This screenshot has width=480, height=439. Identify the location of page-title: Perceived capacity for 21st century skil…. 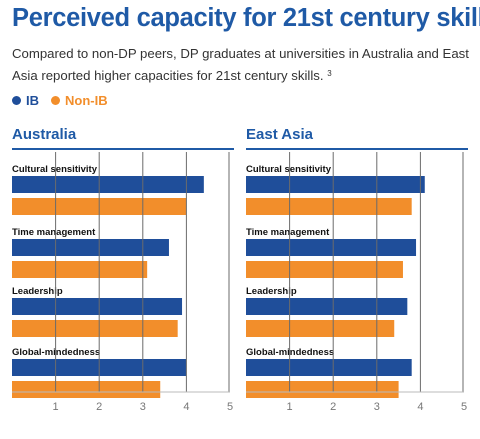
(246, 18).